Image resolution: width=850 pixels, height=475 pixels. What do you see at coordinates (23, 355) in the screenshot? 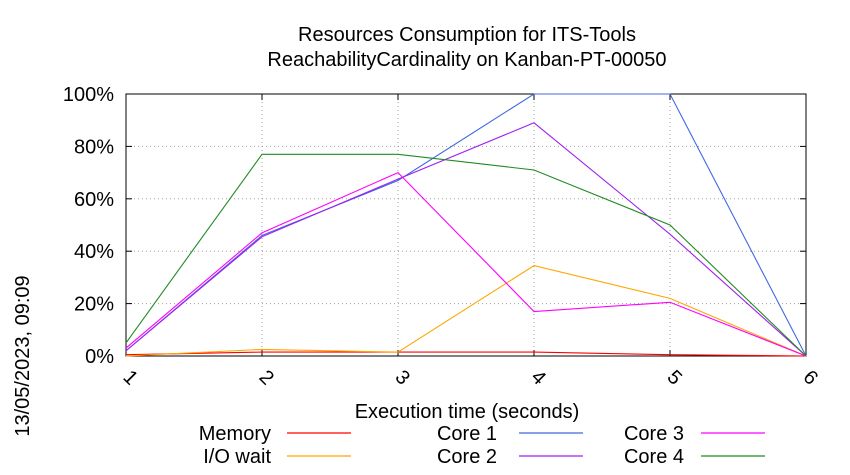
I see `side-timestamp-label: 13/05/2023, 09:09` at bounding box center [23, 355].